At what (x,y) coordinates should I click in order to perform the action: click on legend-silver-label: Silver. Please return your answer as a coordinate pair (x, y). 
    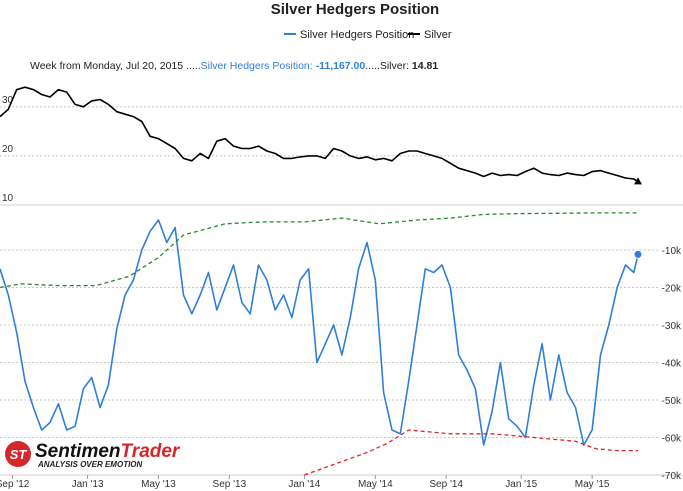
    Looking at the image, I should click on (438, 35).